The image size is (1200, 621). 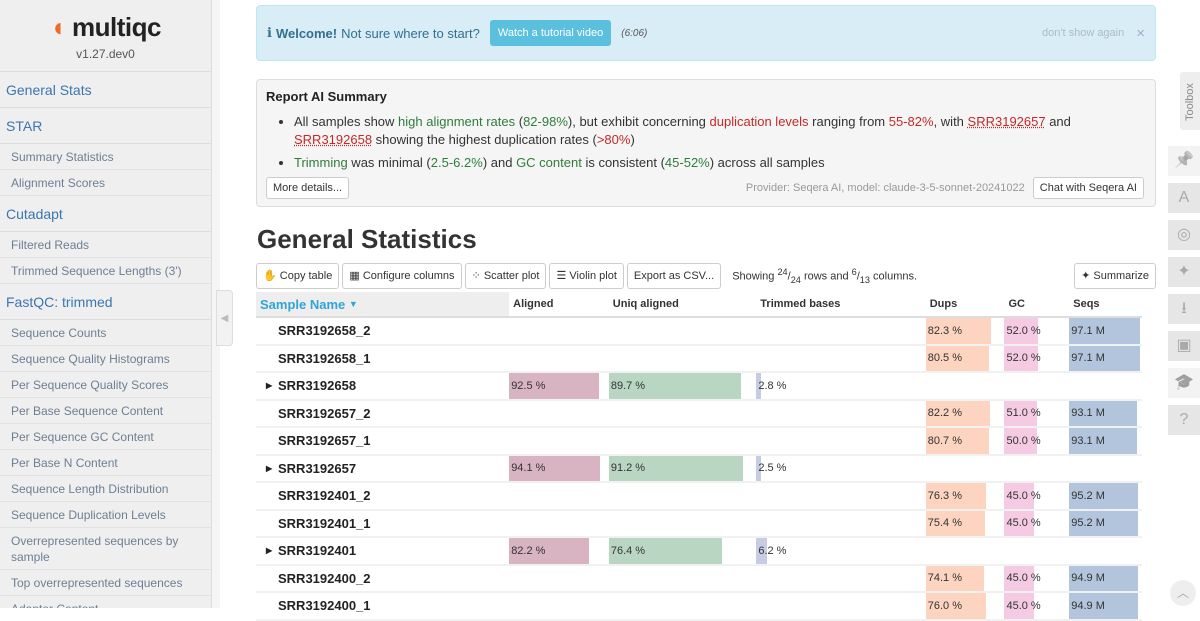 I want to click on table-row: ▶ SRR3192401 82.2 % 76.4 % 6.2 %, so click(x=699, y=552).